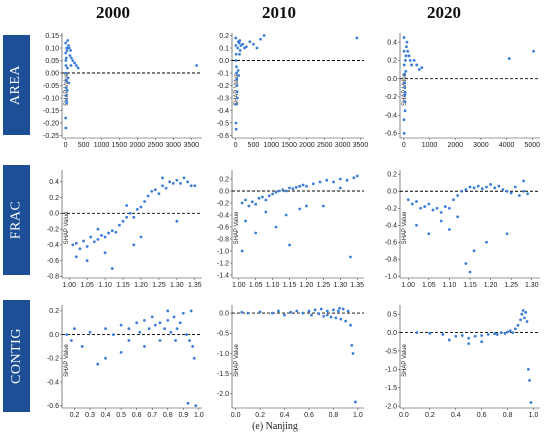 Image resolution: width=550 pixels, height=437 pixels. I want to click on x-tick-label: 1000, so click(430, 145).